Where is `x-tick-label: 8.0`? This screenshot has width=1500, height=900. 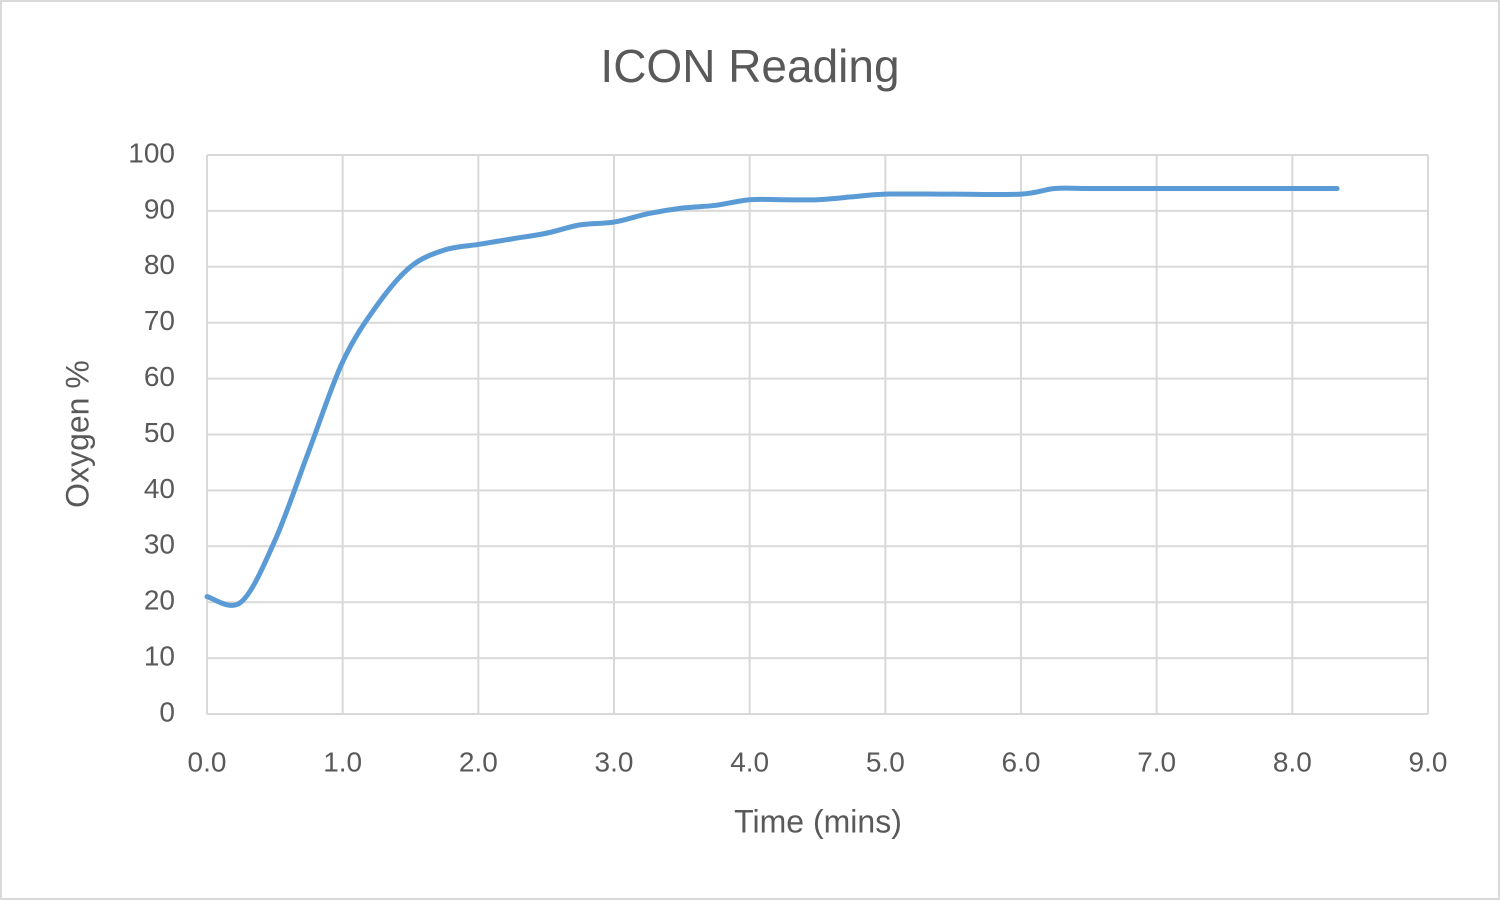 x-tick-label: 8.0 is located at coordinates (1292, 761).